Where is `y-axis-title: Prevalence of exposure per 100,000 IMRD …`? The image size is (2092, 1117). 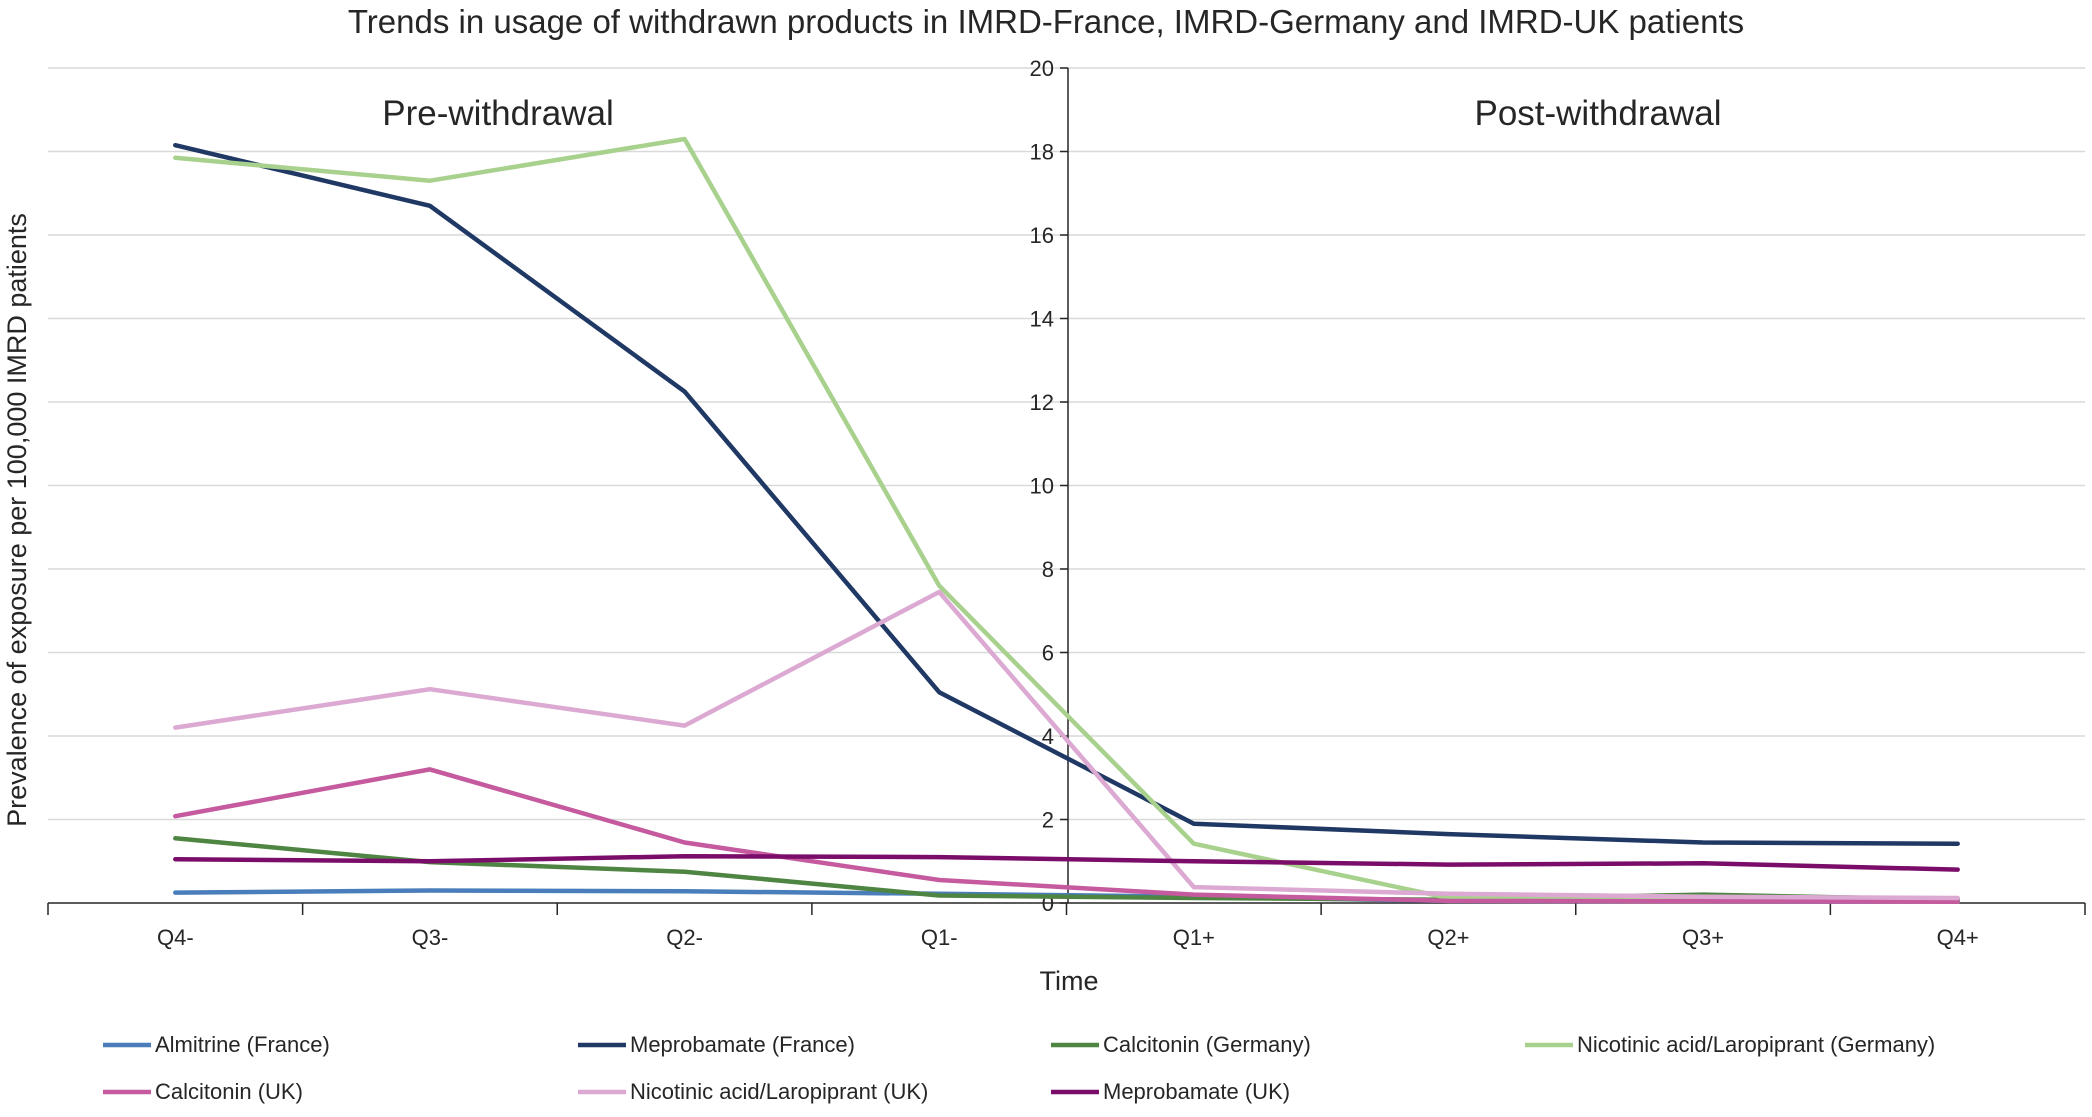 y-axis-title: Prevalence of exposure per 100,000 IMRD … is located at coordinates (17, 520).